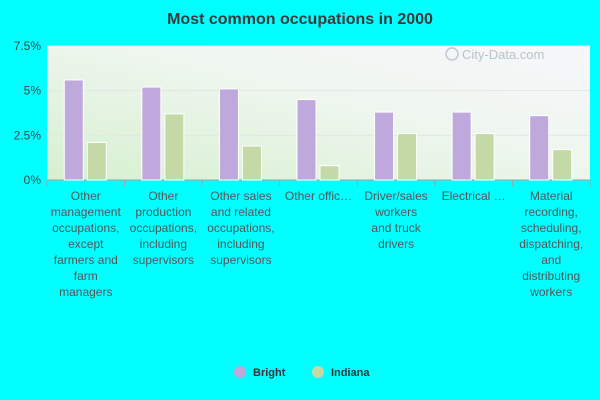 The width and height of the screenshot is (600, 400). What do you see at coordinates (318, 372) in the screenshot?
I see `legend-swatch-indiana` at bounding box center [318, 372].